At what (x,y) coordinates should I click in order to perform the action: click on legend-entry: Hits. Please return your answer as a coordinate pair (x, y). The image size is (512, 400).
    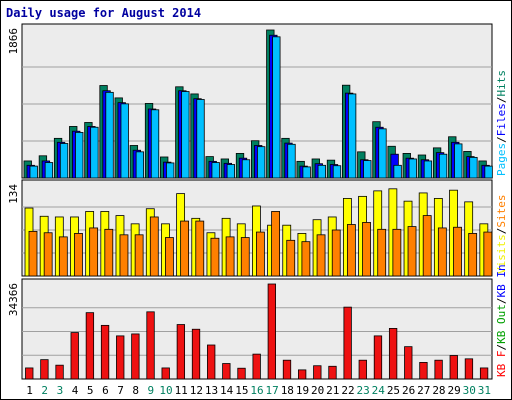
    Looking at the image, I should click on (501, 83).